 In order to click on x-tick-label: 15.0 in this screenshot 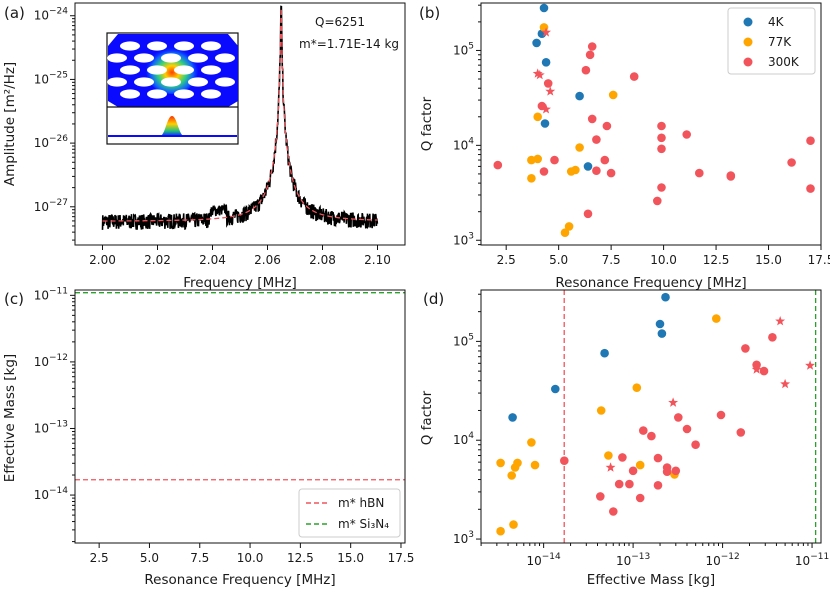, I will do `click(350, 558)`.